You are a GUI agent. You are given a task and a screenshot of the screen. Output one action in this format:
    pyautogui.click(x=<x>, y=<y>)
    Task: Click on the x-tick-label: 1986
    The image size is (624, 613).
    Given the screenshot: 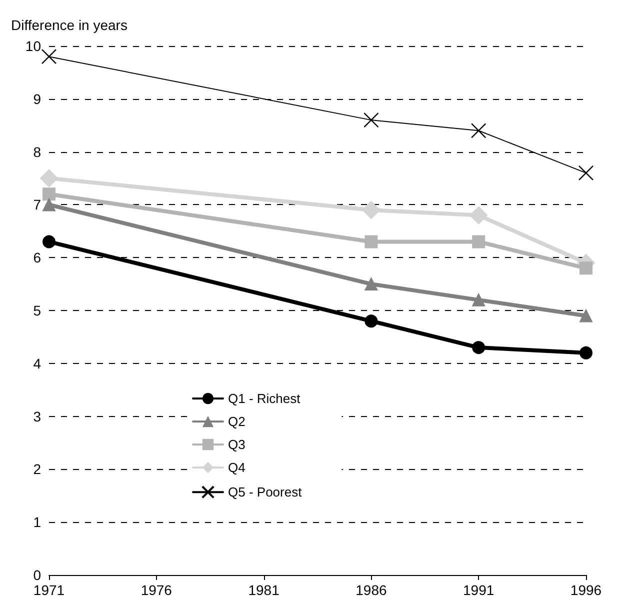 What is the action you would take?
    pyautogui.click(x=371, y=590)
    